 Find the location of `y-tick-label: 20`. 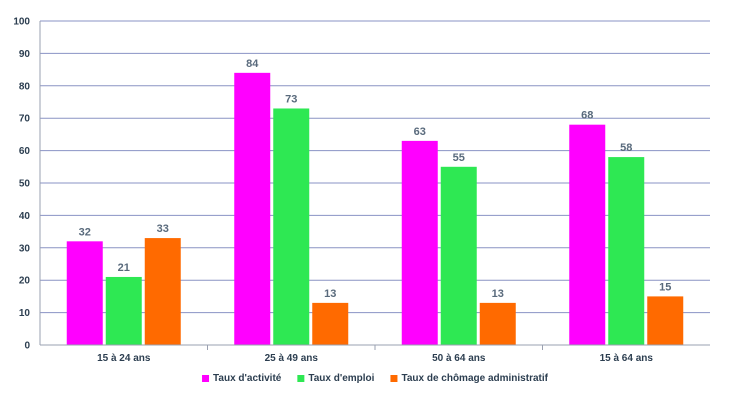

y-tick-label: 20 is located at coordinates (25, 281).